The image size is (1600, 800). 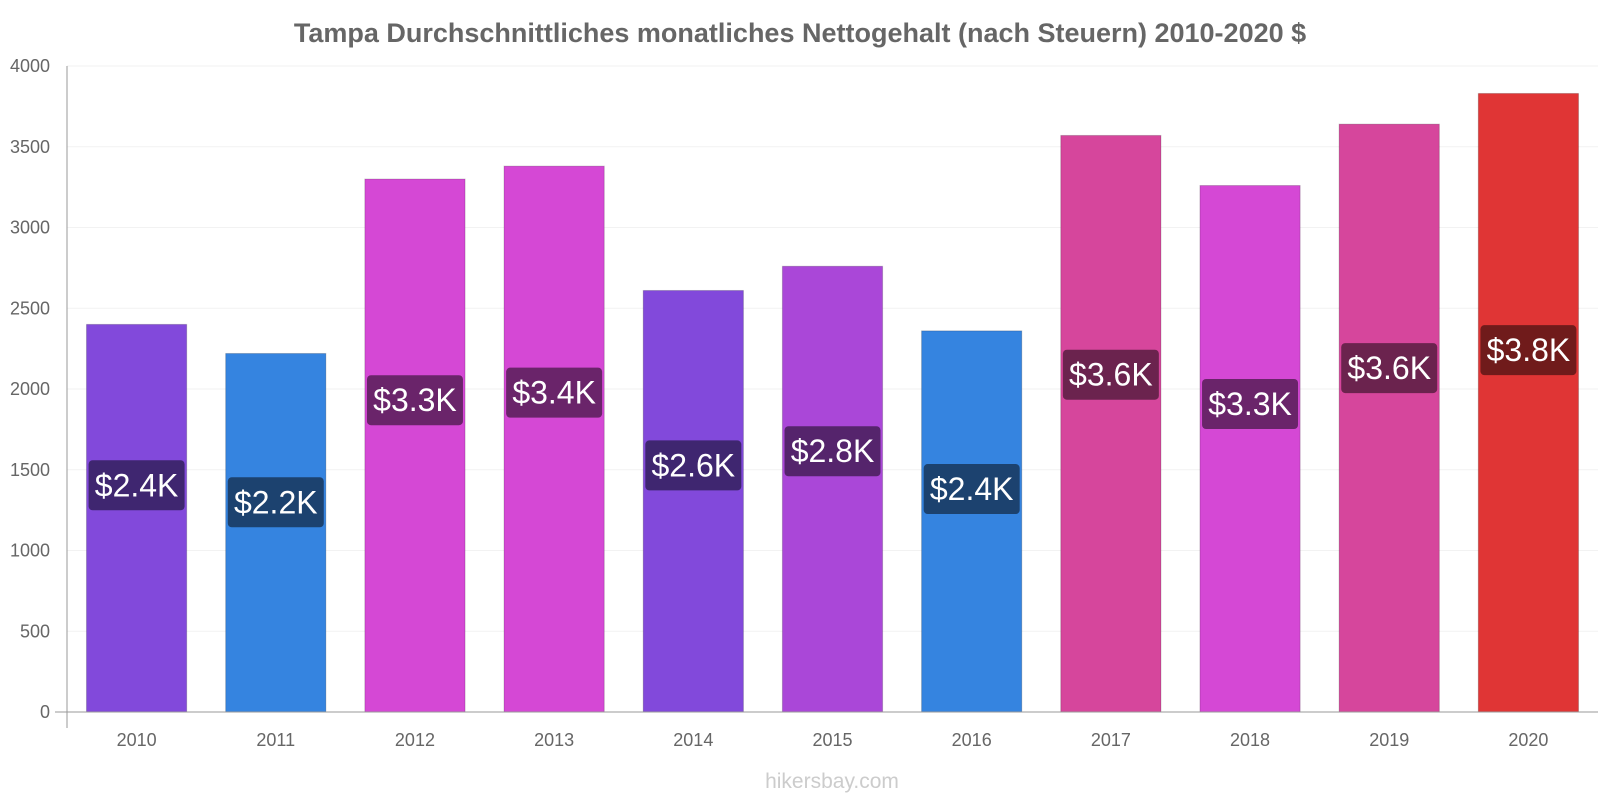 What do you see at coordinates (1111, 423) in the screenshot?
I see `bar-2017` at bounding box center [1111, 423].